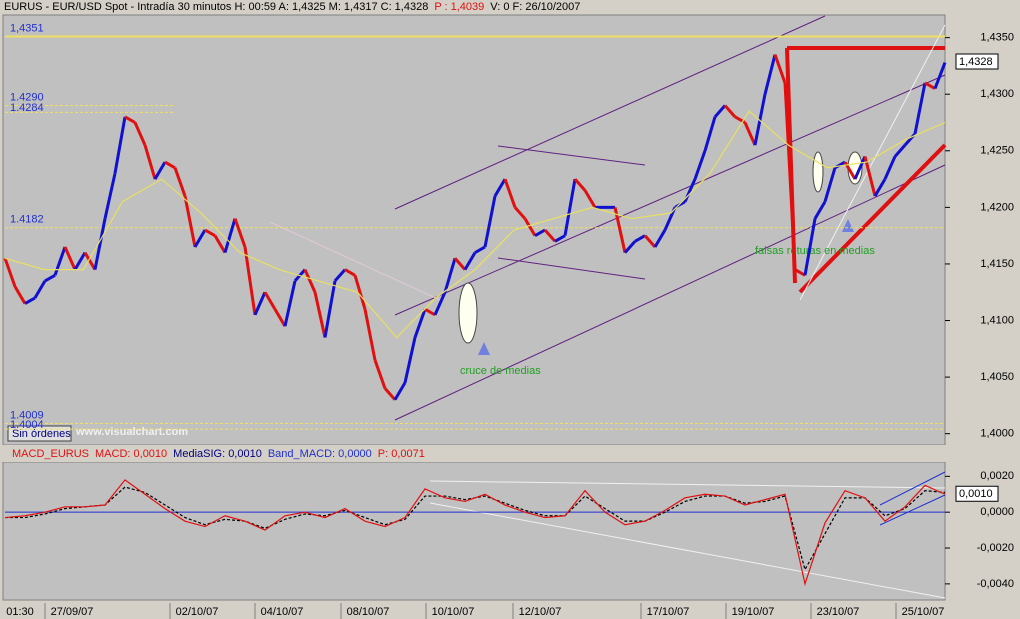  Describe the element at coordinates (923, 612) in the screenshot. I see `x-tick-label: 25/10/07` at that location.